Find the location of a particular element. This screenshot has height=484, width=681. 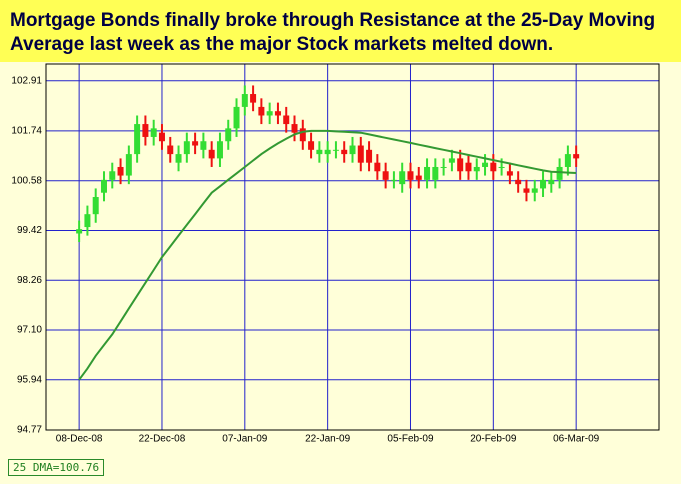

y-tick-label: 97.10 is located at coordinates (29, 330).